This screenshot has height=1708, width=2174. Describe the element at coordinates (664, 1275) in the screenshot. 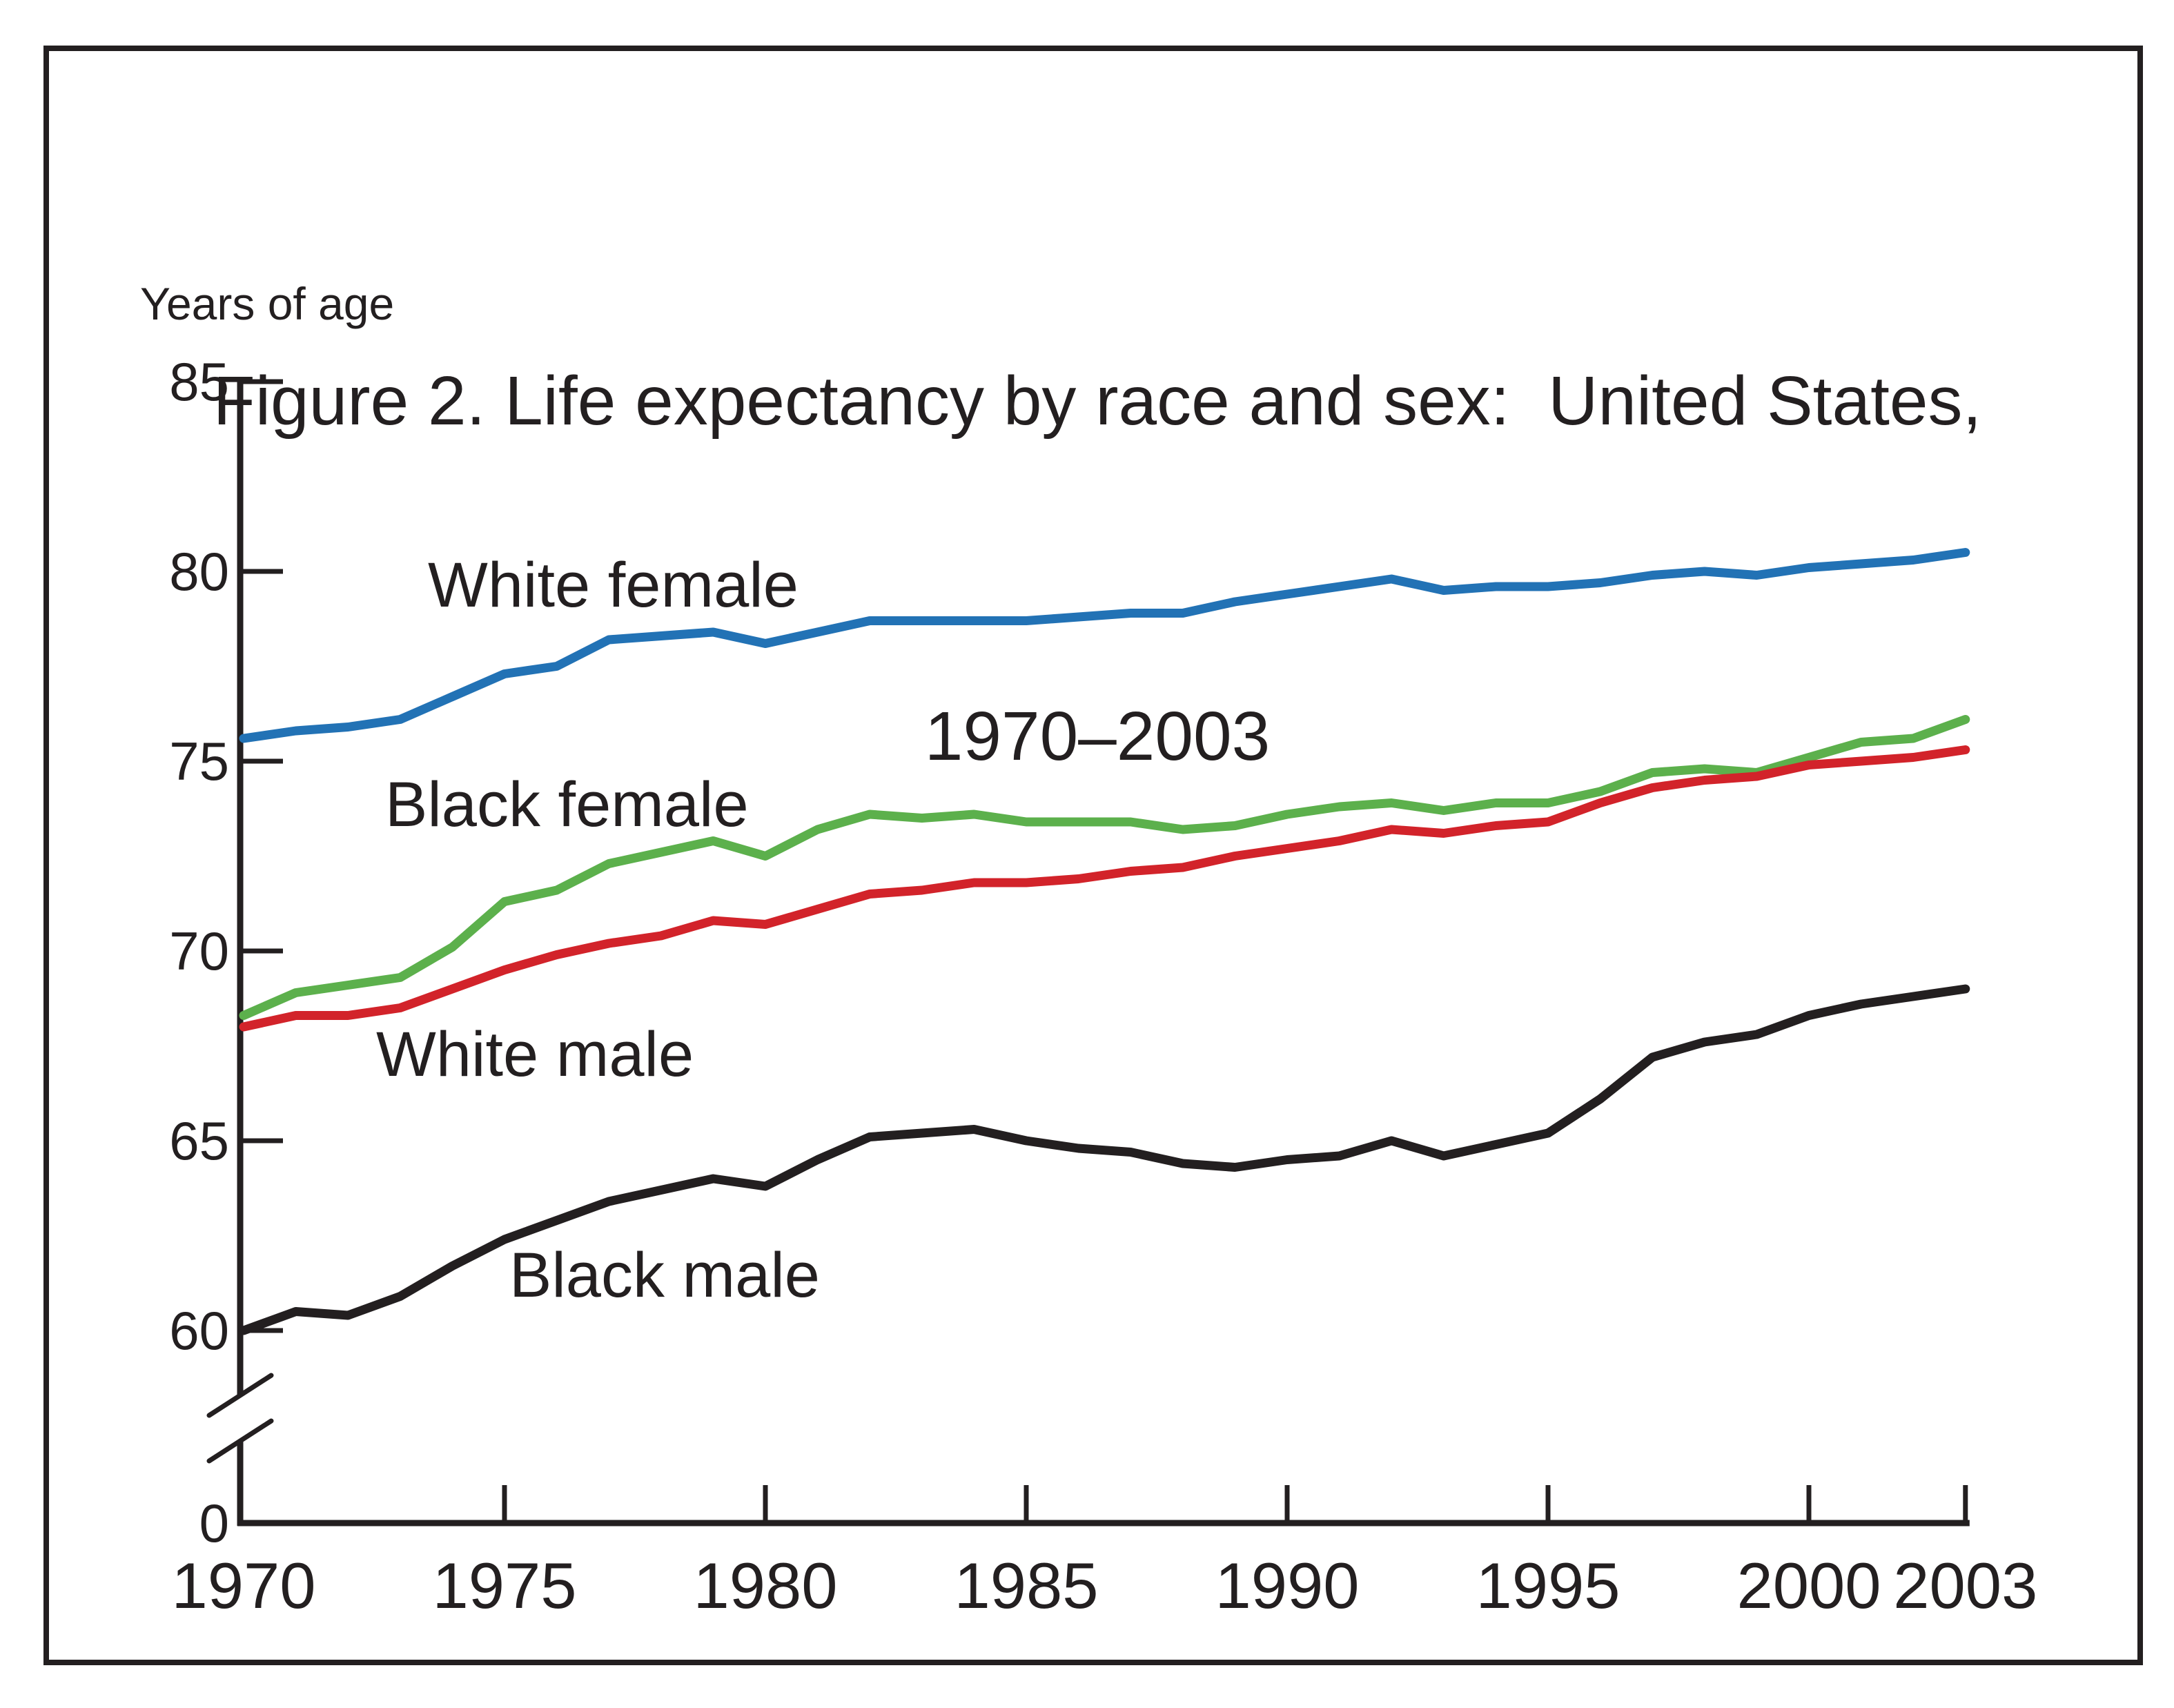

I see `series-label-black-male: Black male` at that location.